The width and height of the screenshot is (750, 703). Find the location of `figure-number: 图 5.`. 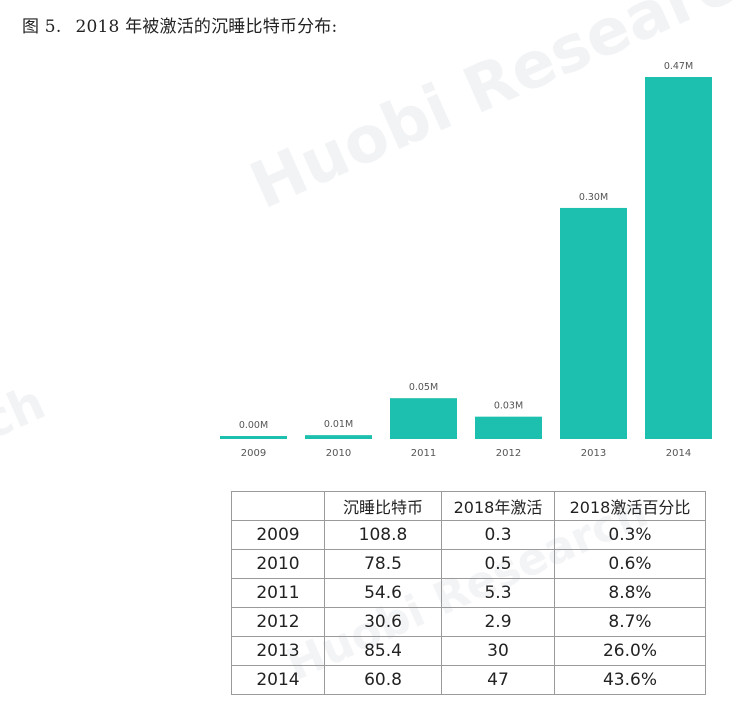

figure-number: 图 5. is located at coordinates (42, 27).